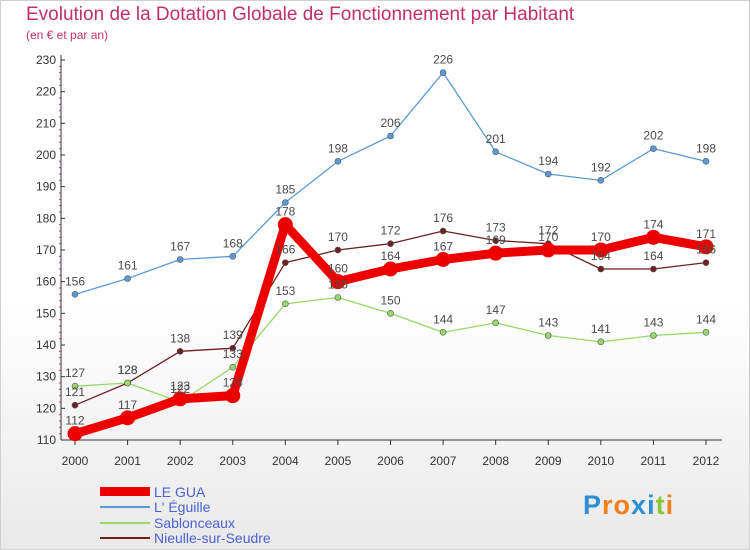 Image resolution: width=750 pixels, height=550 pixels. What do you see at coordinates (443, 218) in the screenshot?
I see `data-label: 176` at bounding box center [443, 218].